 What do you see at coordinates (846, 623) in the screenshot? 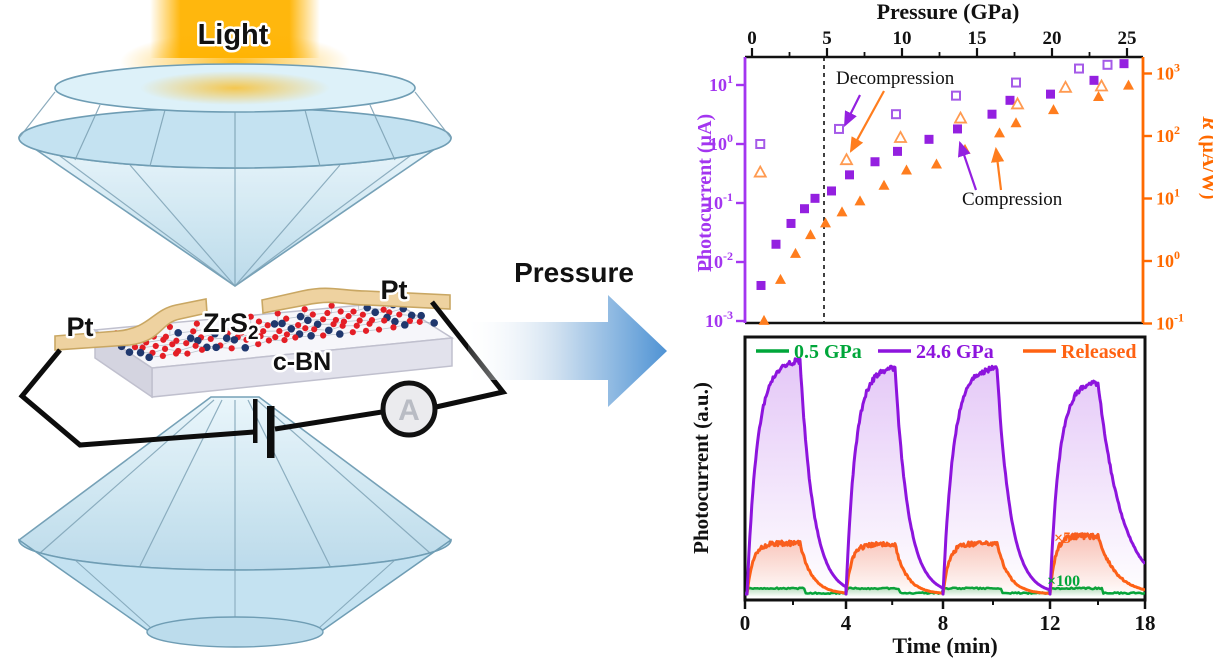
I see `x-tick-label: 4` at bounding box center [846, 623].